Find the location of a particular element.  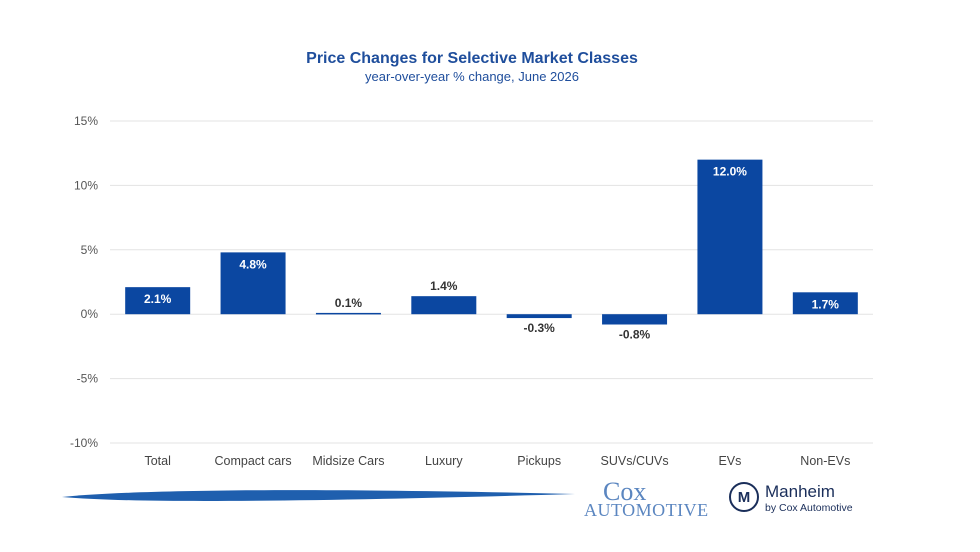

manheim-logo-name: Manheim is located at coordinates (800, 491).